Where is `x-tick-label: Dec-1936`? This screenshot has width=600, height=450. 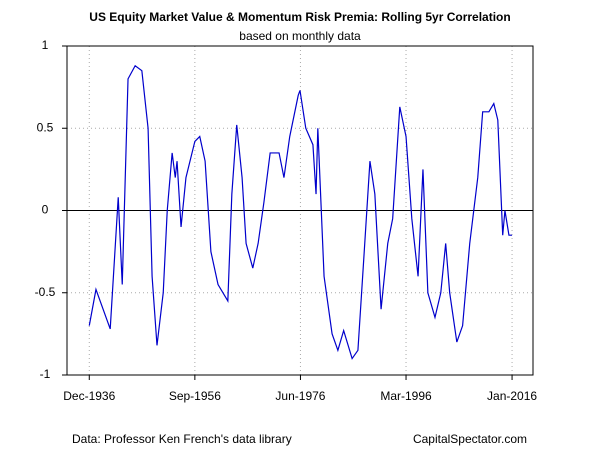
x-tick-label: Dec-1936 is located at coordinates (89, 396).